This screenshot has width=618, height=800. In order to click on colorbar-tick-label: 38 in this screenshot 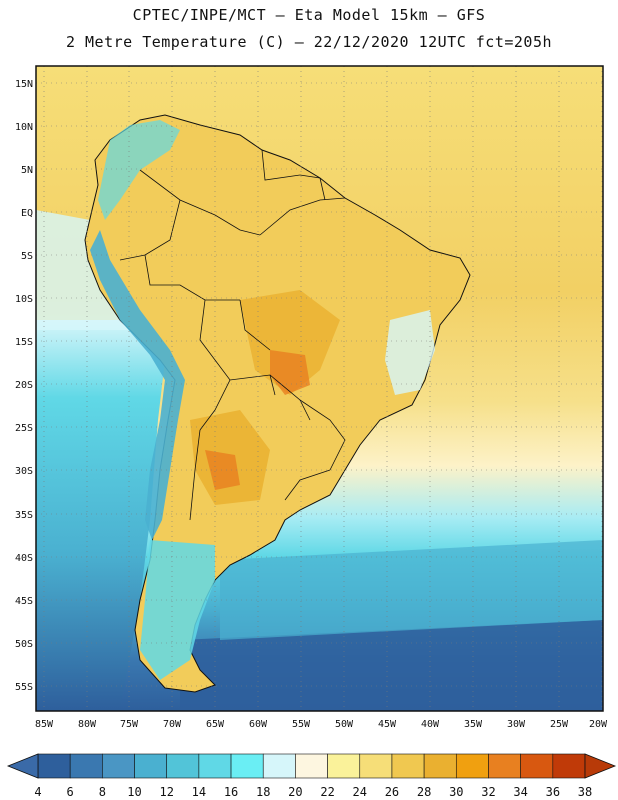, I will do `click(585, 792)`.